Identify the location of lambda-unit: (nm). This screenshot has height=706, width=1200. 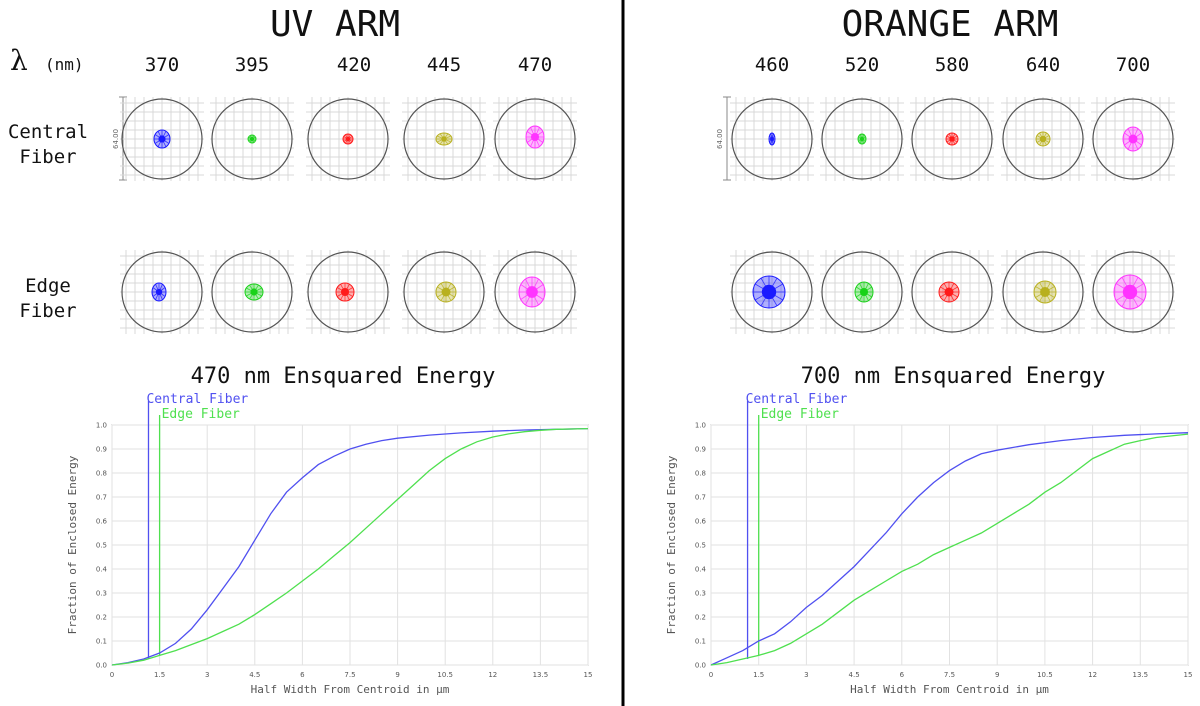
(64, 64).